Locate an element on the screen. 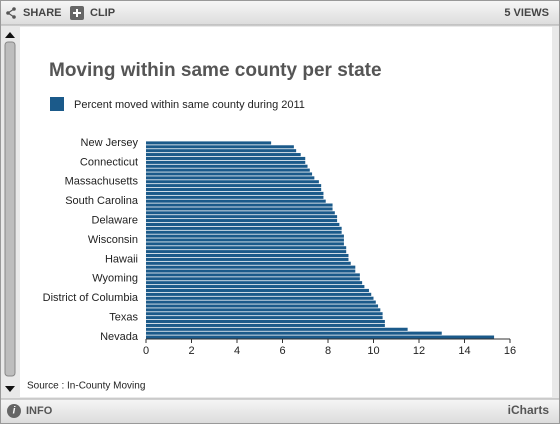  clip-label: CLIP is located at coordinates (102, 13).